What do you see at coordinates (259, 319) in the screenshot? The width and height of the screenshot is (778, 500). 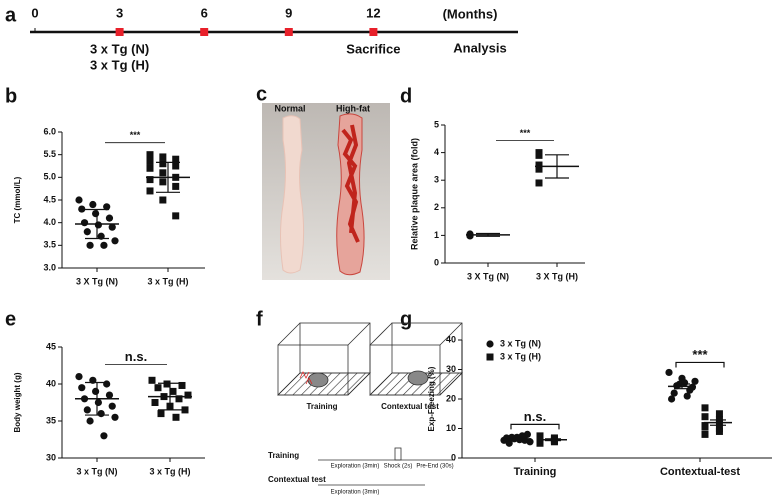 I see `panel-letter: f` at bounding box center [259, 319].